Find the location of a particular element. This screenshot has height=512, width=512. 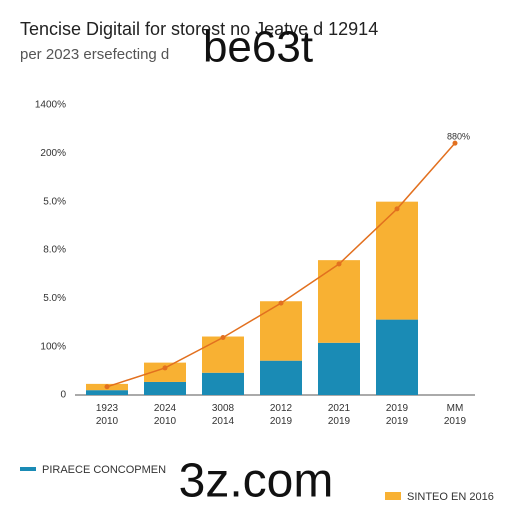

chart-subtitle: per 2023 ersefecting d is located at coordinates (94, 54).